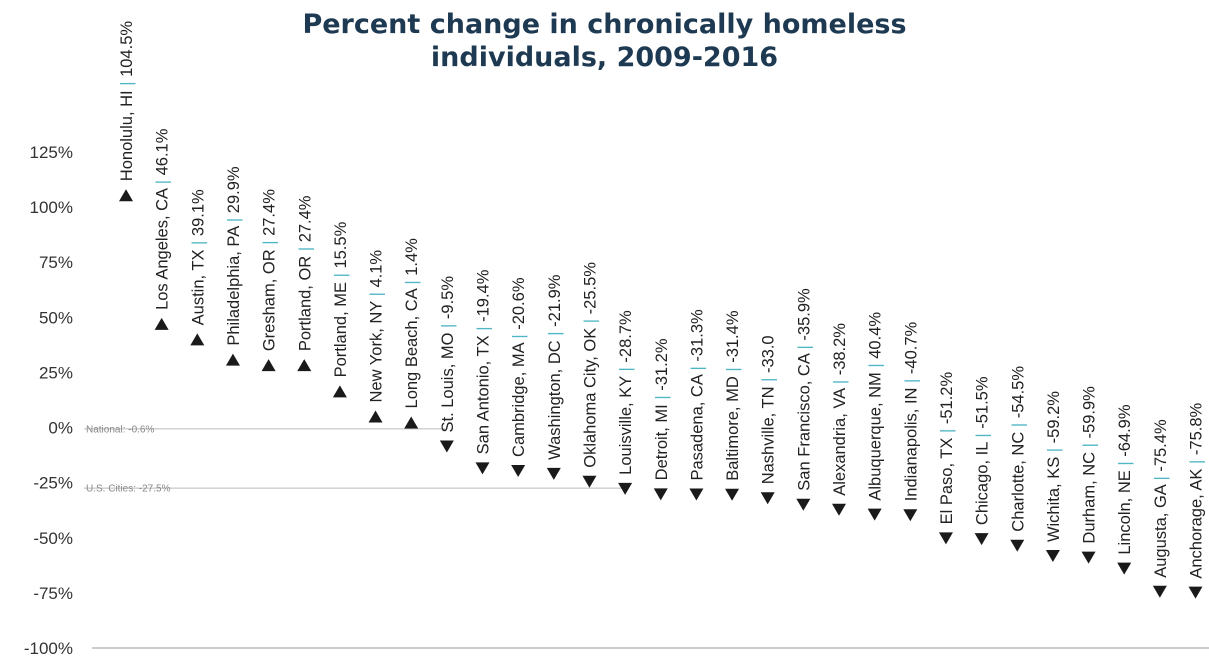  I want to click on reference-line-label: National: -0.6%, so click(120, 429).